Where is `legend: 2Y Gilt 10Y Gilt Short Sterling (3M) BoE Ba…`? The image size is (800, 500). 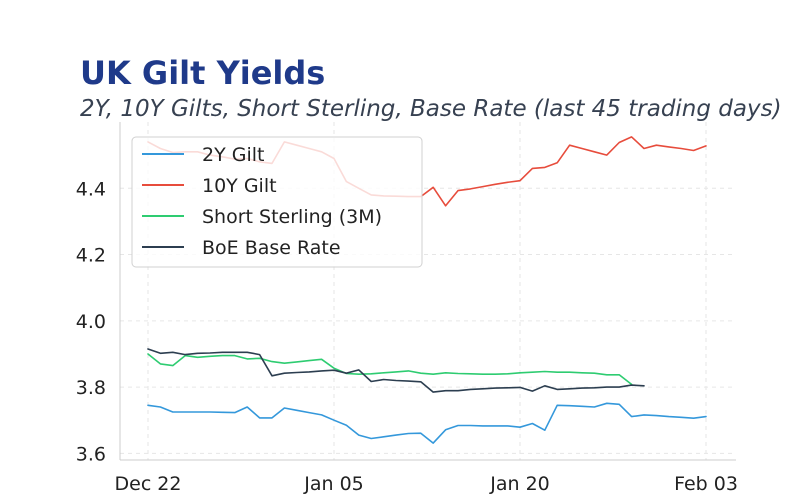
legend: 2Y Gilt 10Y Gilt Short Sterling (3M) BoE Ba… is located at coordinates (277, 202).